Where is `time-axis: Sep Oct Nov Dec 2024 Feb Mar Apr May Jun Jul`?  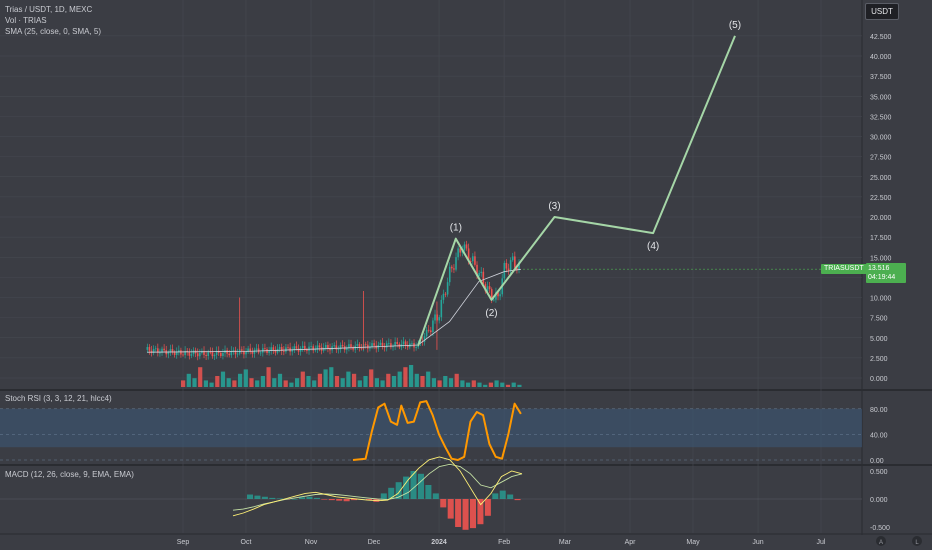
time-axis: Sep Oct Nov Dec 2024 Feb Mar Apr May Jun Jul is located at coordinates (501, 542).